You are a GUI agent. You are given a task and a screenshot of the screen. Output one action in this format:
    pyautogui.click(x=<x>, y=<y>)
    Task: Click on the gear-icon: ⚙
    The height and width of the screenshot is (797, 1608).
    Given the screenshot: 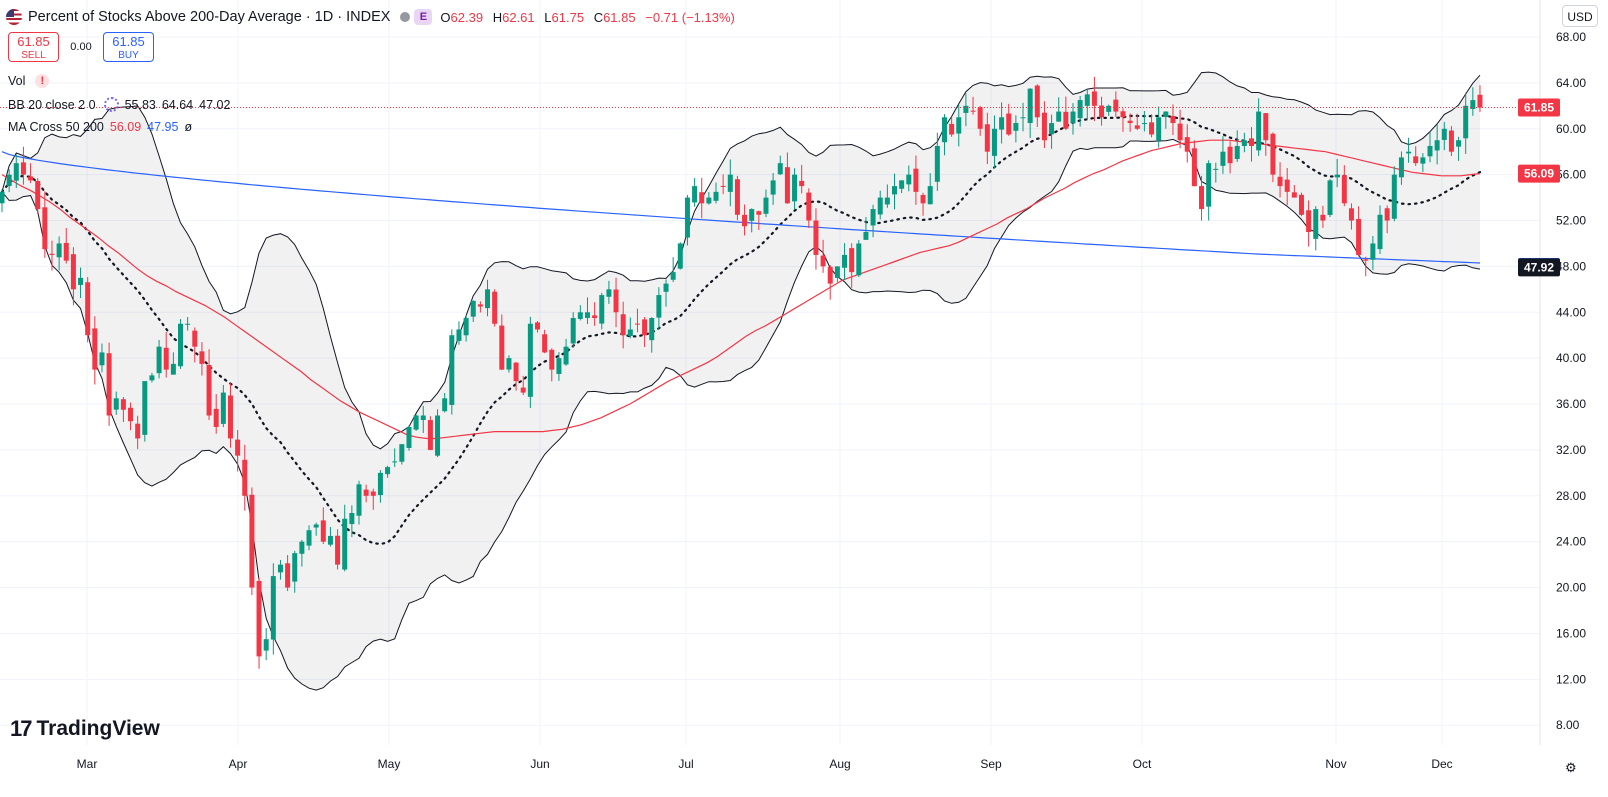 What is the action you would take?
    pyautogui.click(x=1571, y=767)
    